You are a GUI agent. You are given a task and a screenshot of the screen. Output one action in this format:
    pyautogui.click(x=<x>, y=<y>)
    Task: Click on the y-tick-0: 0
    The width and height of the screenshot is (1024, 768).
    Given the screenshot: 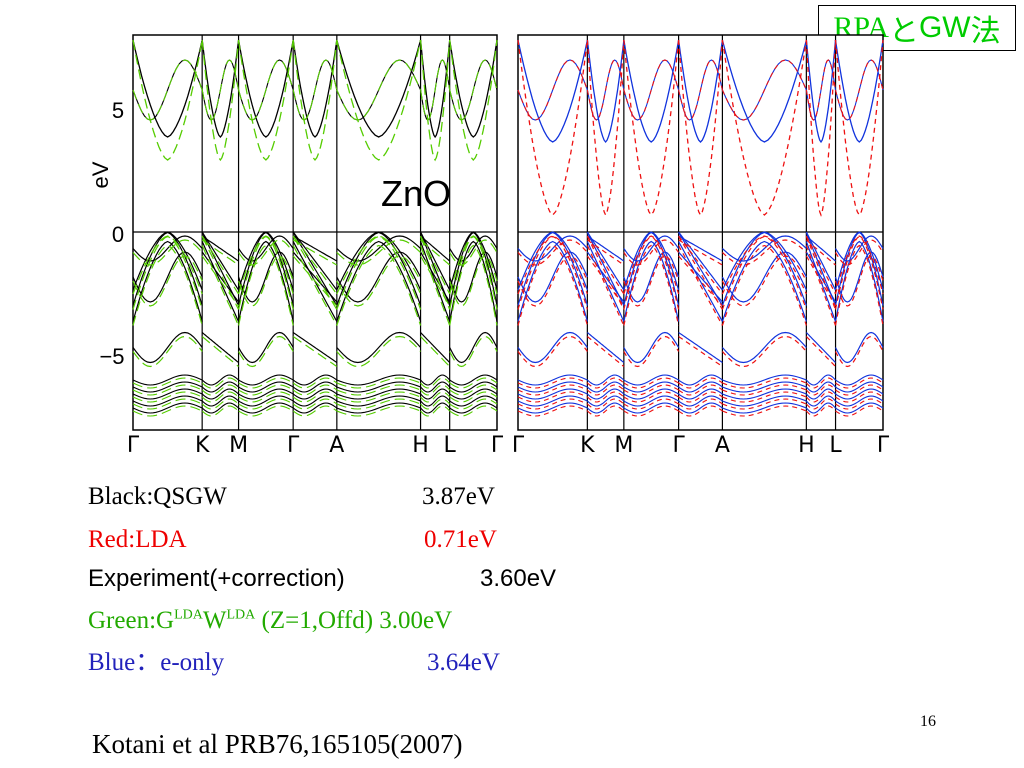 What is the action you would take?
    pyautogui.click(x=118, y=234)
    